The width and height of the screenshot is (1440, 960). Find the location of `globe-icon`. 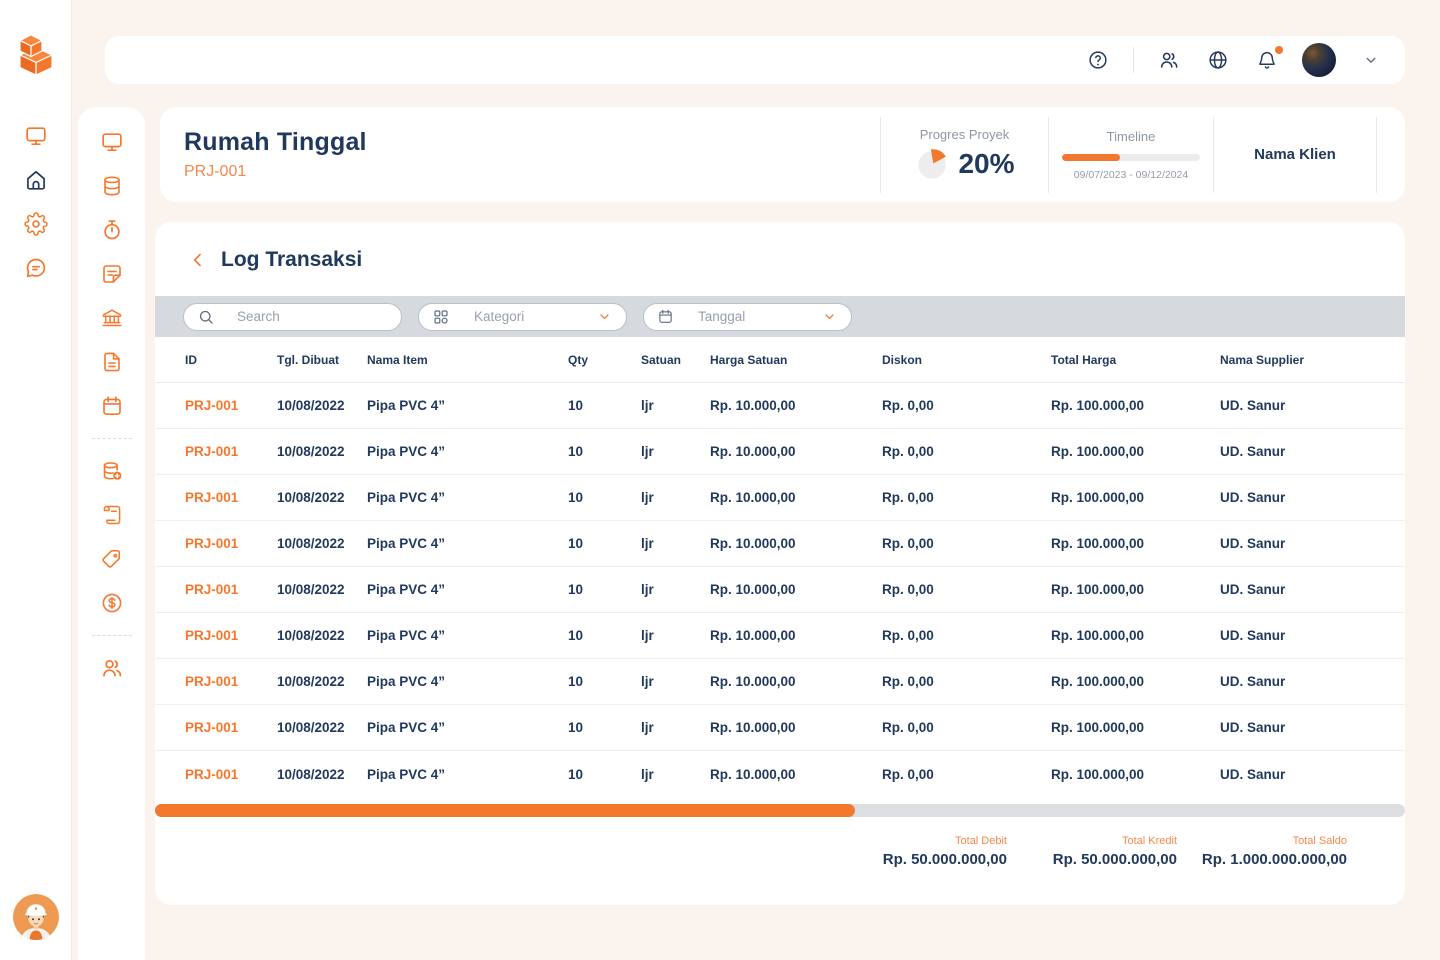

globe-icon is located at coordinates (1218, 60).